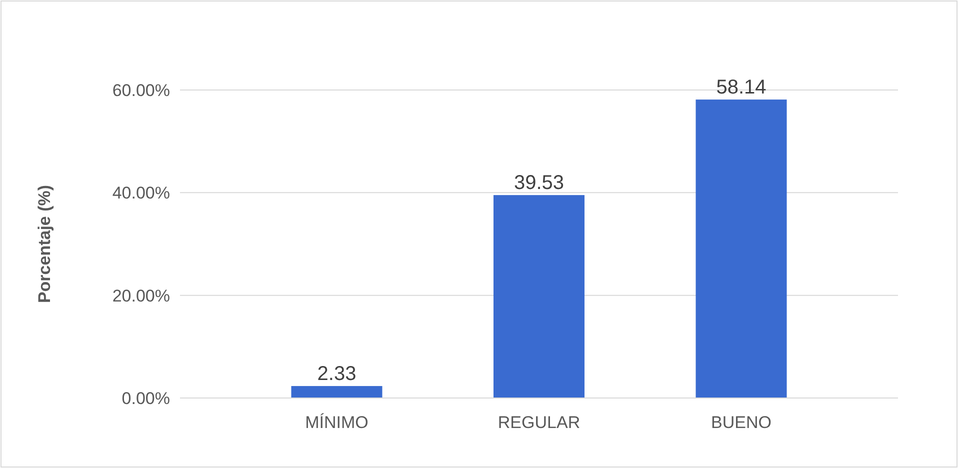 The image size is (958, 468). I want to click on x-tick-label: BUENO, so click(741, 422).